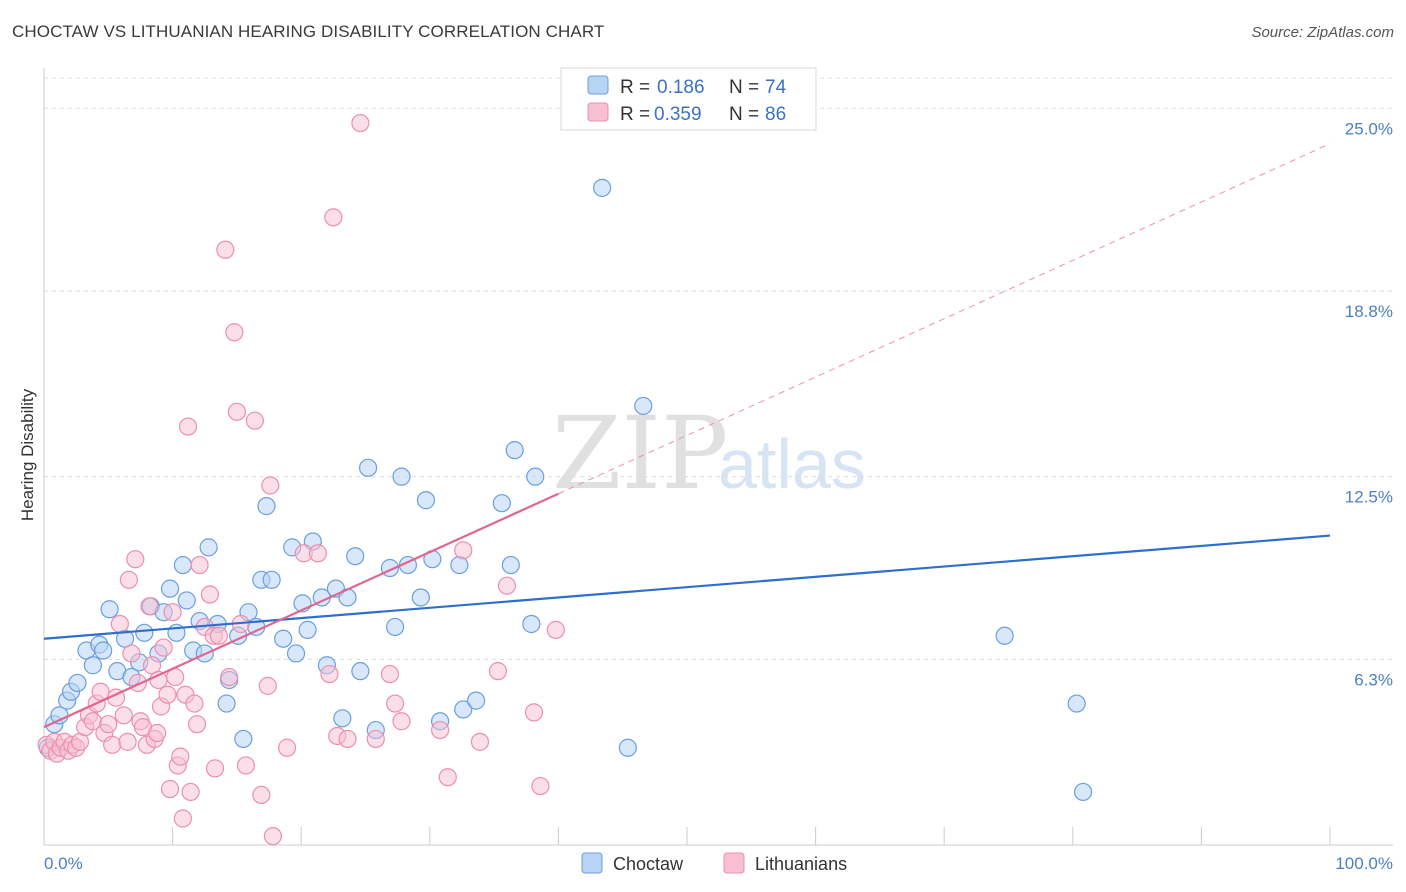  What do you see at coordinates (678, 114) in the screenshot?
I see `legend-r-value-lithuanians: 0.359` at bounding box center [678, 114].